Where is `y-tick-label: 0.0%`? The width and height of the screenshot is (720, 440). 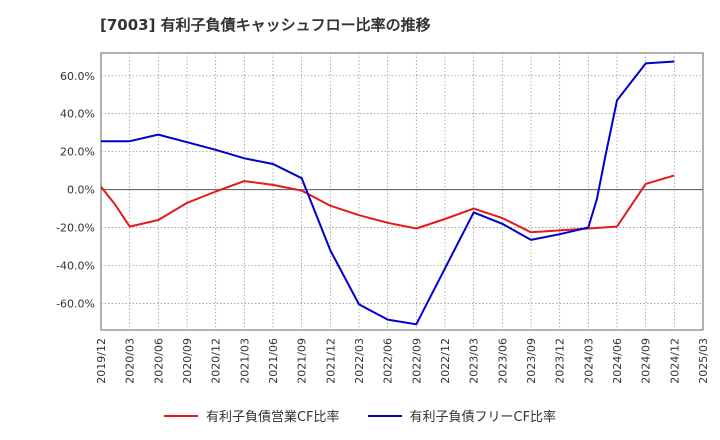 y-tick-label: 0.0% is located at coordinates (81, 190).